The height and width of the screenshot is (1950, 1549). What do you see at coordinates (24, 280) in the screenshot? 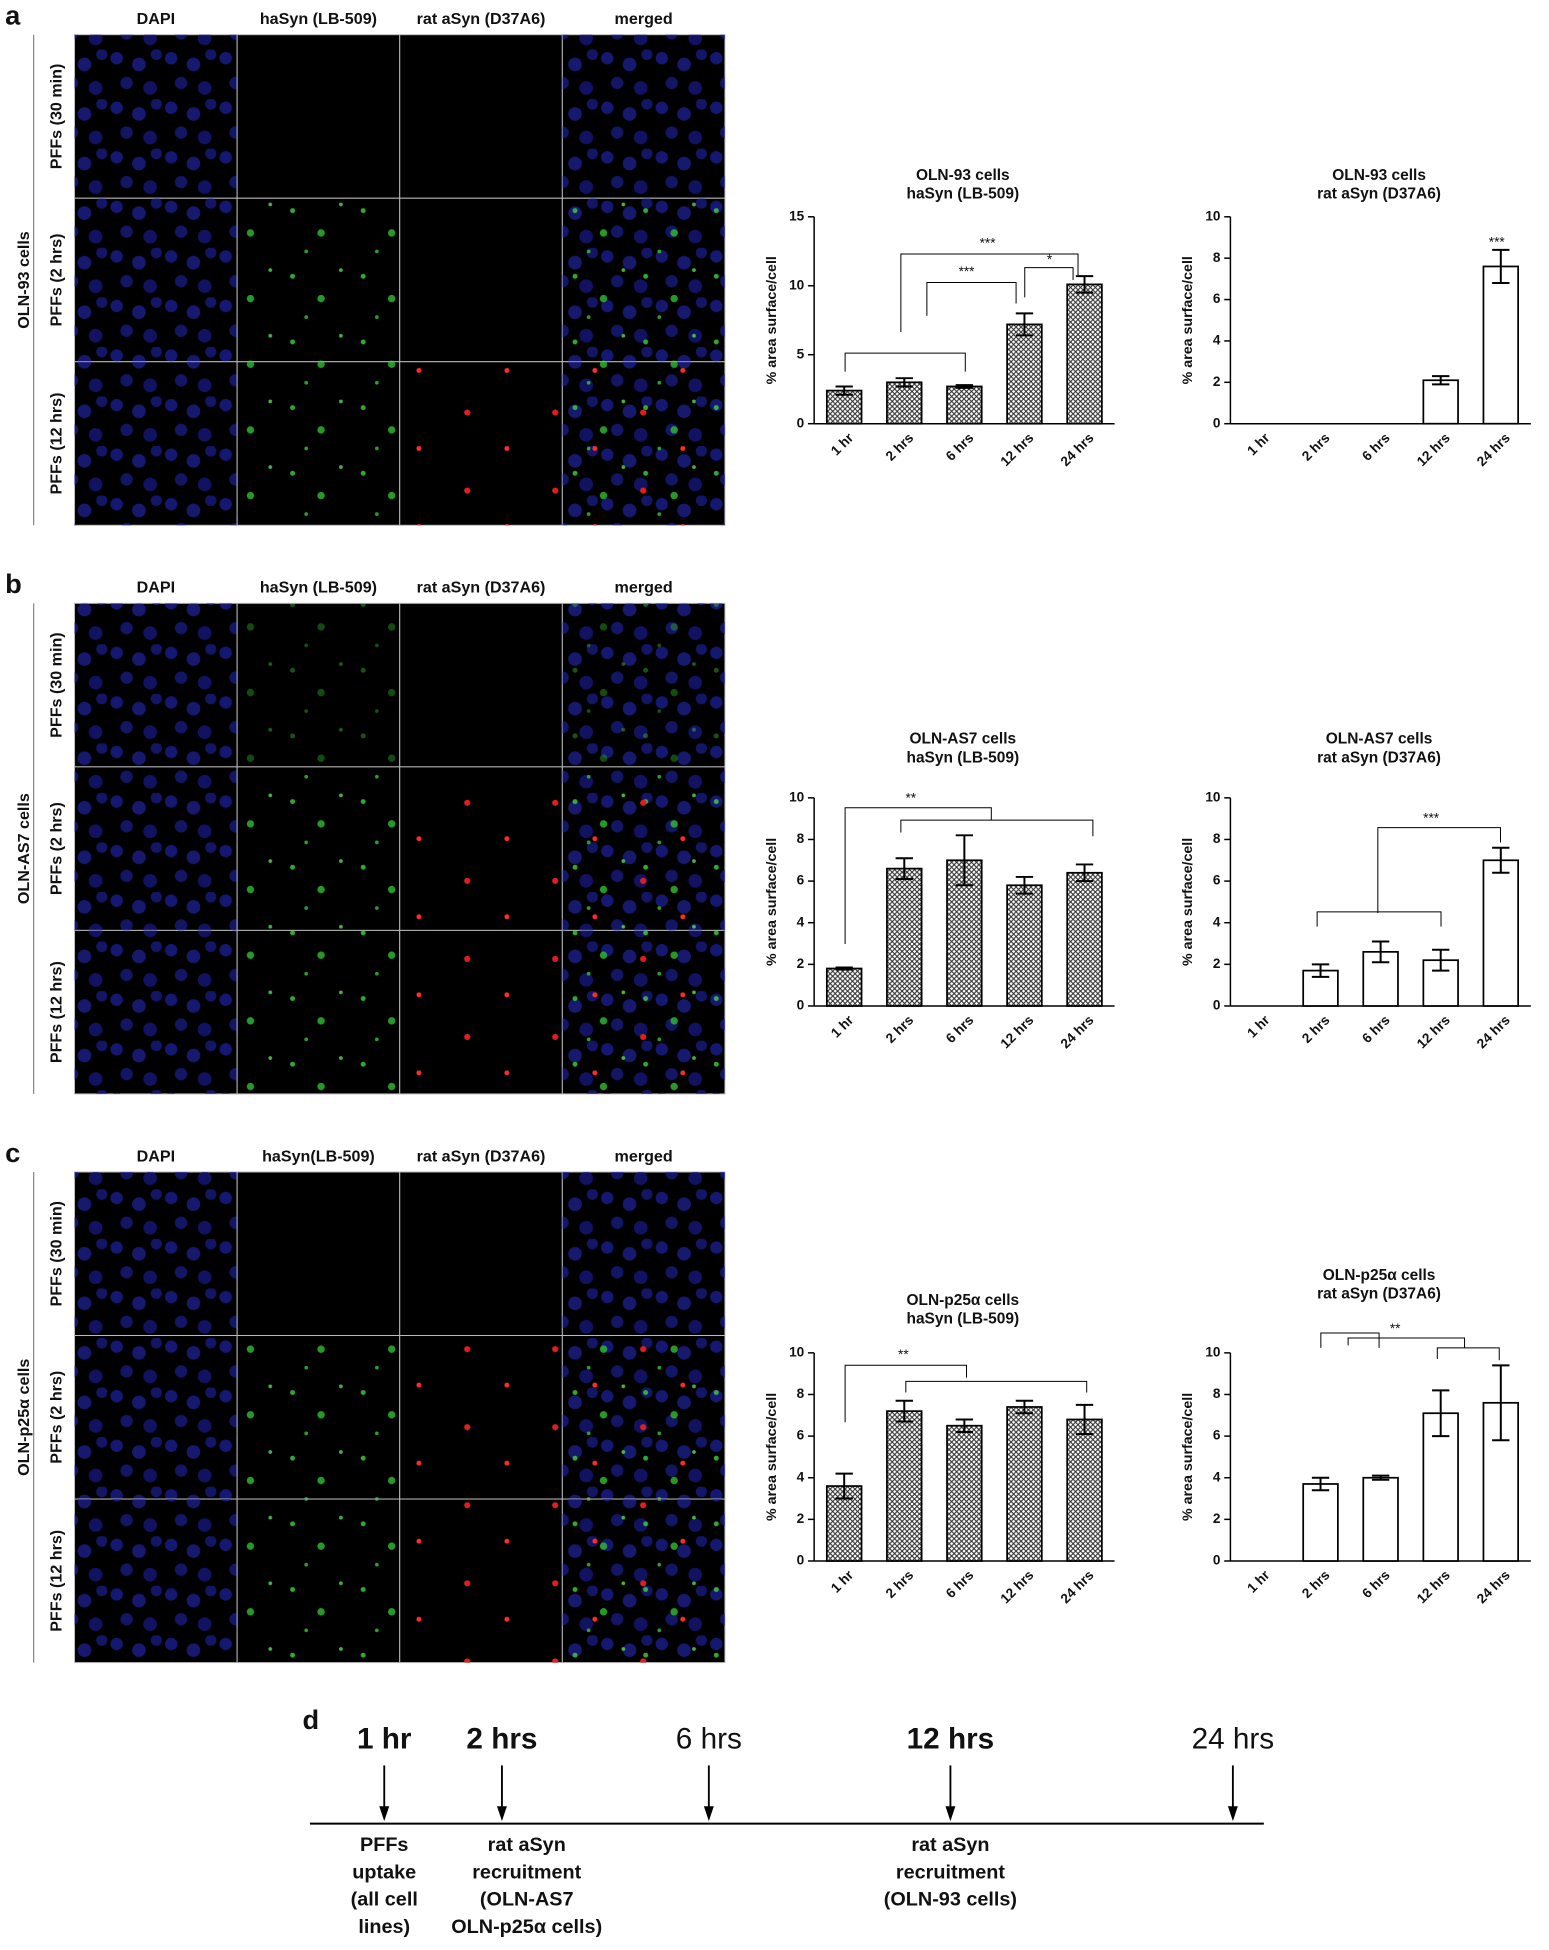
I see `cell-line-label: OLN-93 cells` at bounding box center [24, 280].